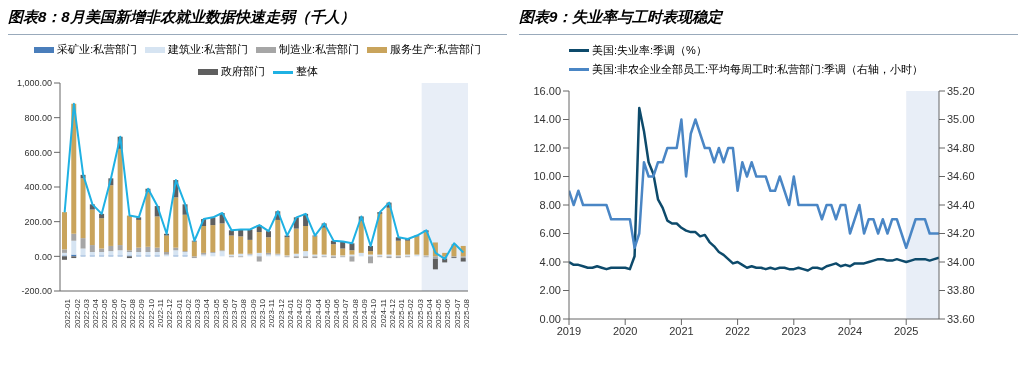 This screenshot has width=1024, height=385. What do you see at coordinates (439, 313) in the screenshot?
I see `x-tick-label: 2025-05` at bounding box center [439, 313].